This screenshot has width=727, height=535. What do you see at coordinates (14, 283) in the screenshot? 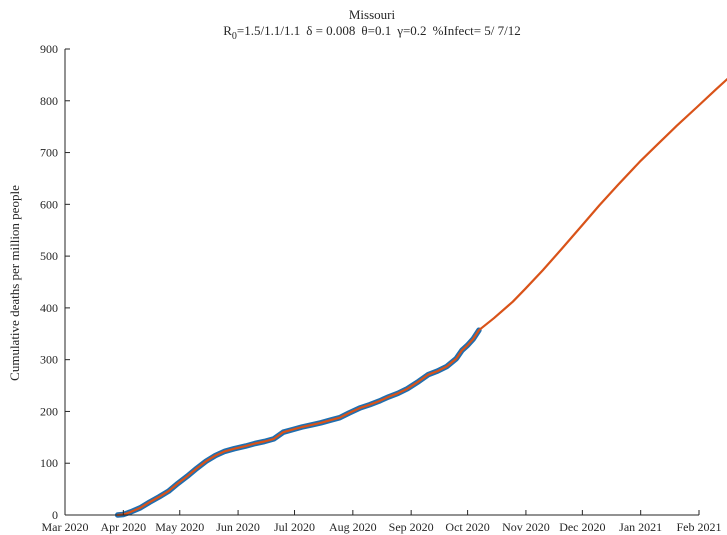
I see `y-axis-label: Cumulative deaths per million people` at bounding box center [14, 283].